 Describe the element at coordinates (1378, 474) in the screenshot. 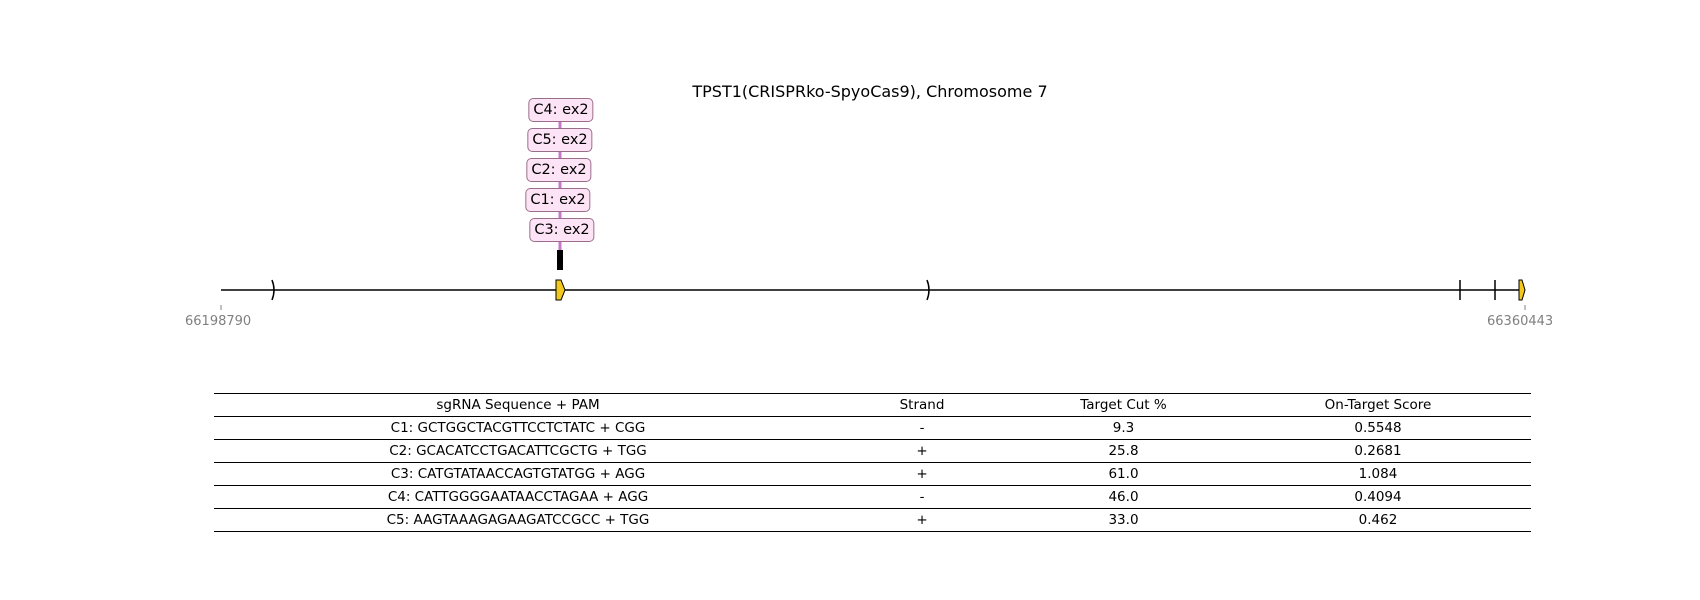

I see `table-cell: 1.084` at that location.